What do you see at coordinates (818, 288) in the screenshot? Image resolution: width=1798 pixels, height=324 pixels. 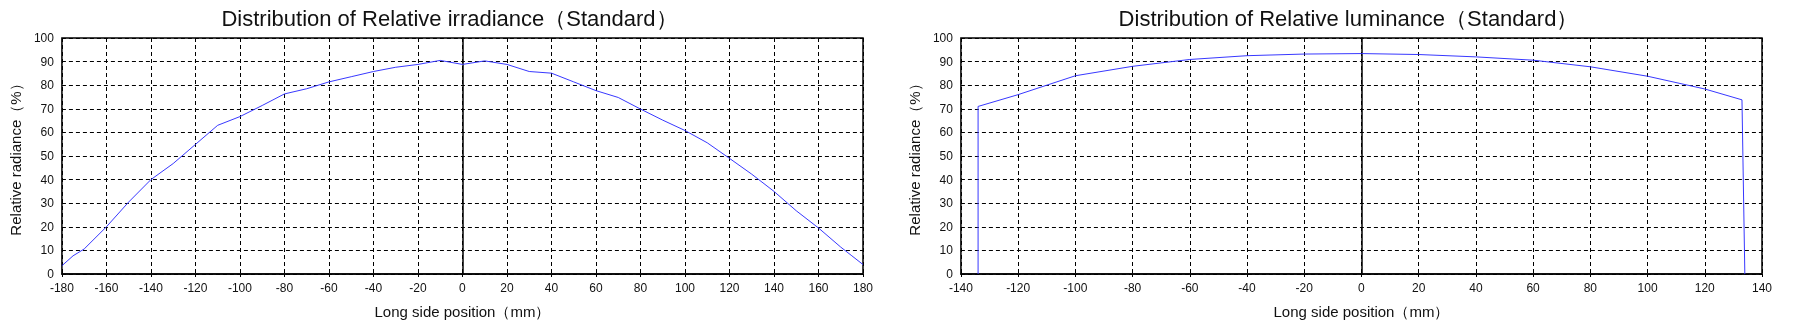 I see `x-tick-label: 160` at bounding box center [818, 288].